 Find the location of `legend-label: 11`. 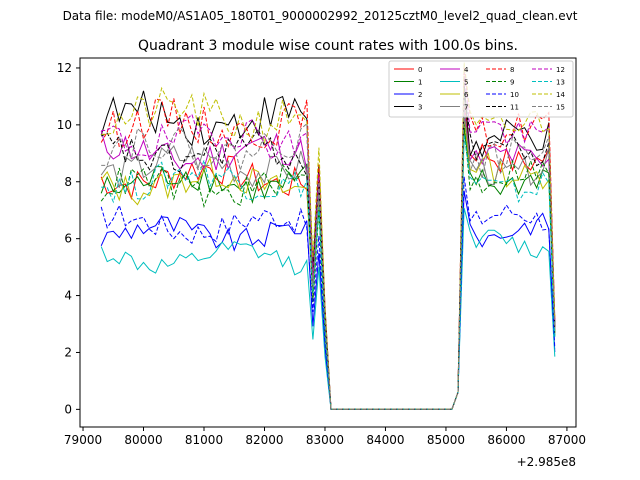

legend-label: 11 is located at coordinates (514, 108).